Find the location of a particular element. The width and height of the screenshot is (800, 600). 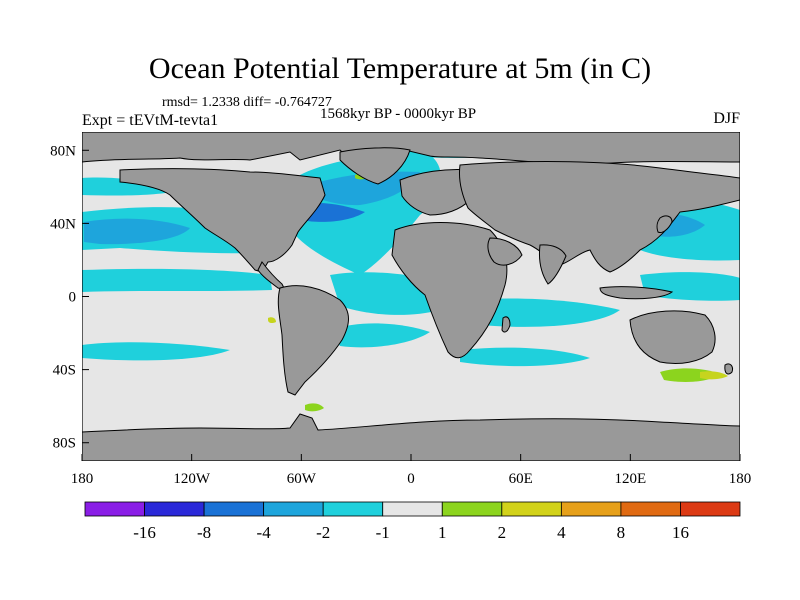

lon-tick-label: 120W is located at coordinates (192, 479).